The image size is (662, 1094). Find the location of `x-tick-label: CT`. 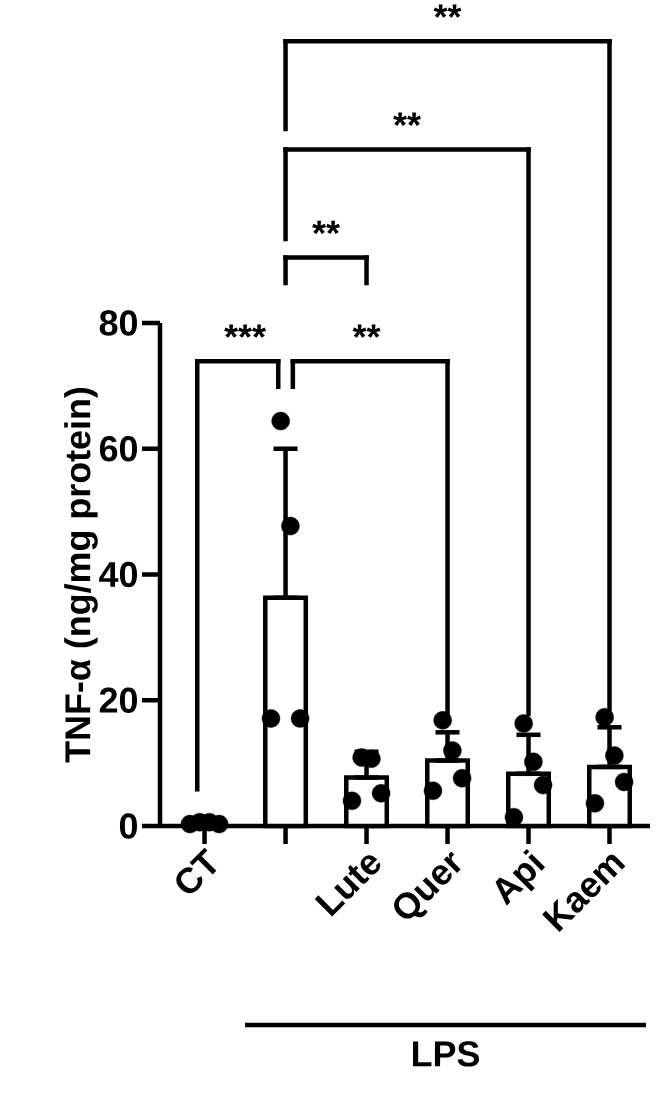

x-tick-label: CT is located at coordinates (196, 870).